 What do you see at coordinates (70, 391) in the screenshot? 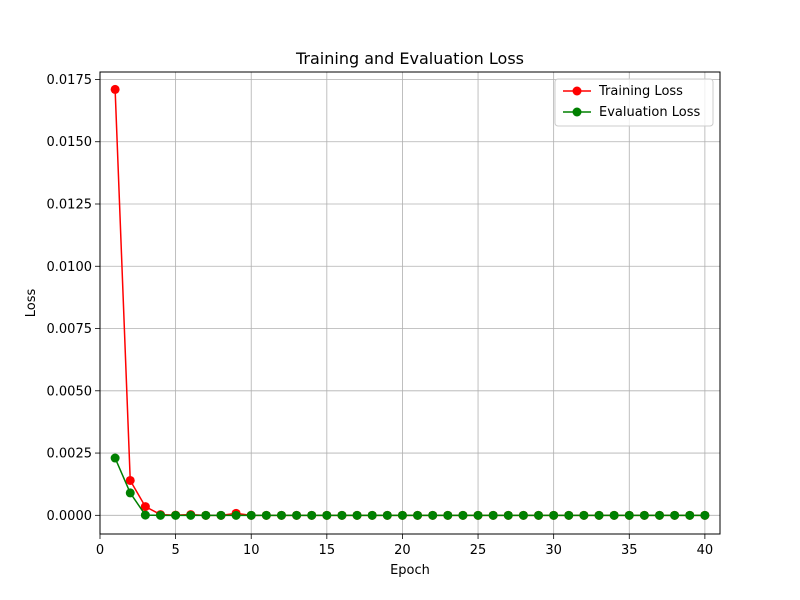
I see `y-tick-label: 0.0050` at bounding box center [70, 391].